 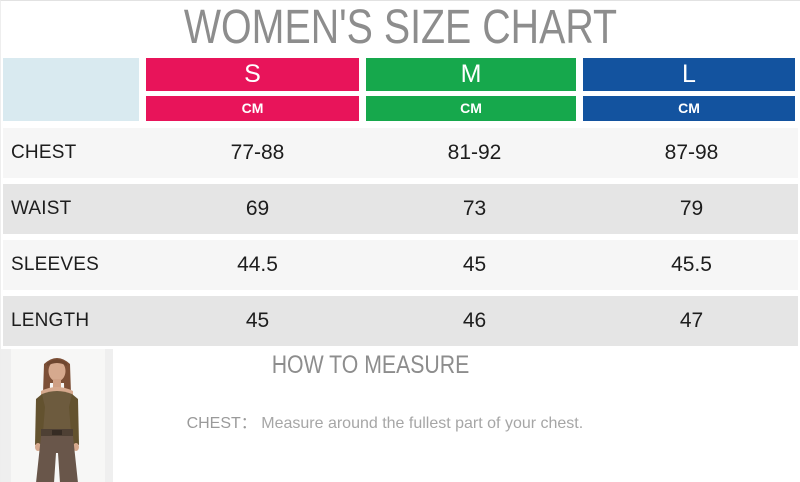 I want to click on page-title: WOMEN'S SIZE CHART, so click(x=400, y=27).